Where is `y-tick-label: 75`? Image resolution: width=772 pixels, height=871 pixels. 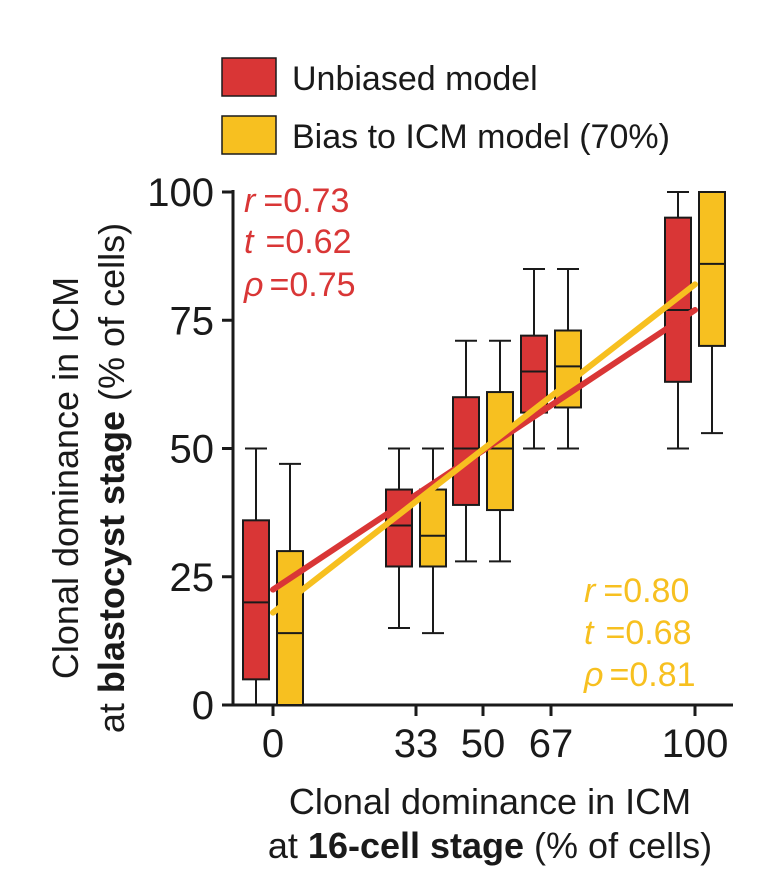 y-tick-label: 75 is located at coordinates (192, 321).